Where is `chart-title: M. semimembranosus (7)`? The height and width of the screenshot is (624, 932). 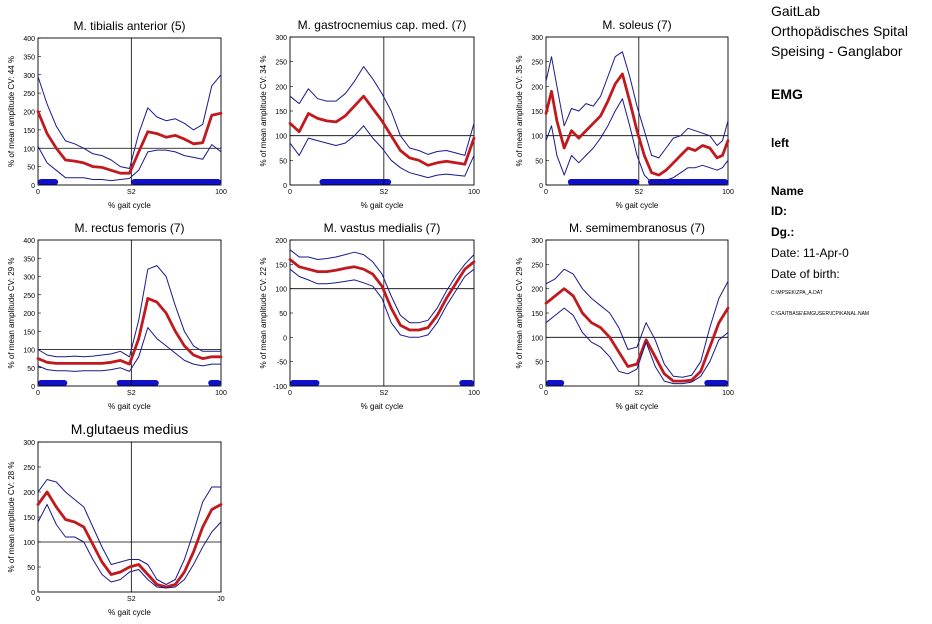 chart-title: M. semimembranosus (7) is located at coordinates (637, 228).